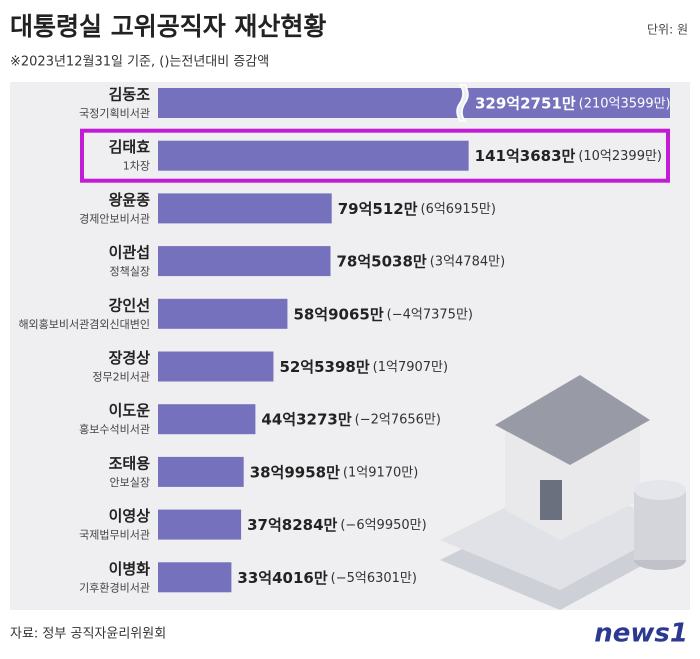 This screenshot has width=700, height=659. I want to click on change-label: (−6억9950만), so click(383, 525).